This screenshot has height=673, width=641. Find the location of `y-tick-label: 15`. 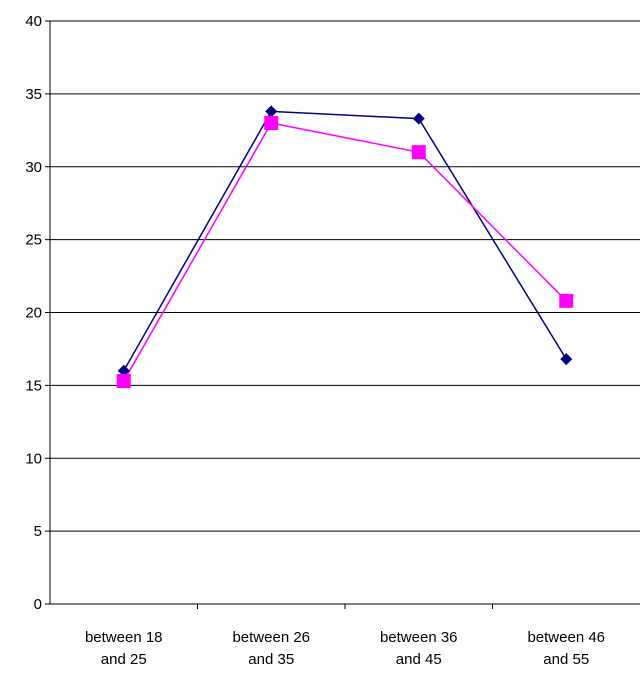

y-tick-label: 15 is located at coordinates (33, 385).